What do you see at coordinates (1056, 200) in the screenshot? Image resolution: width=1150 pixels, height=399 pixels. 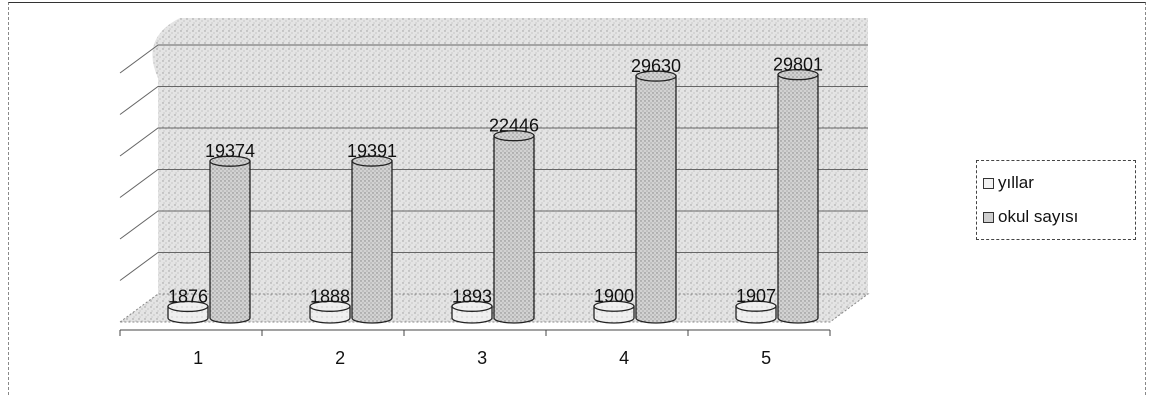 I see `legend: yıllar okul sayısı` at bounding box center [1056, 200].